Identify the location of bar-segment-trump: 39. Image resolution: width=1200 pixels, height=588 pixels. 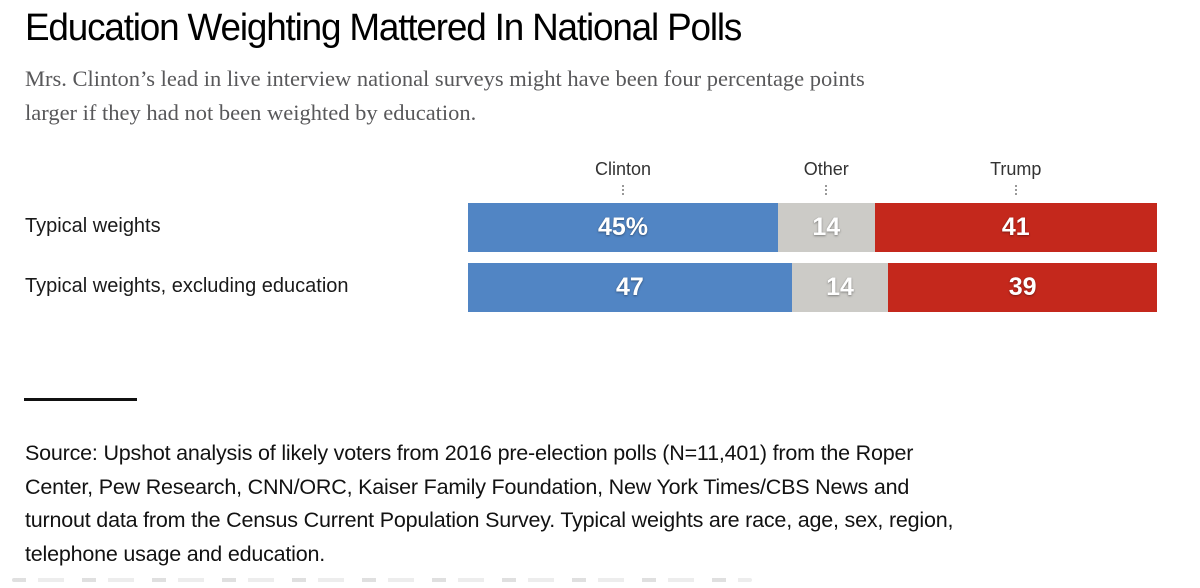
(1022, 287).